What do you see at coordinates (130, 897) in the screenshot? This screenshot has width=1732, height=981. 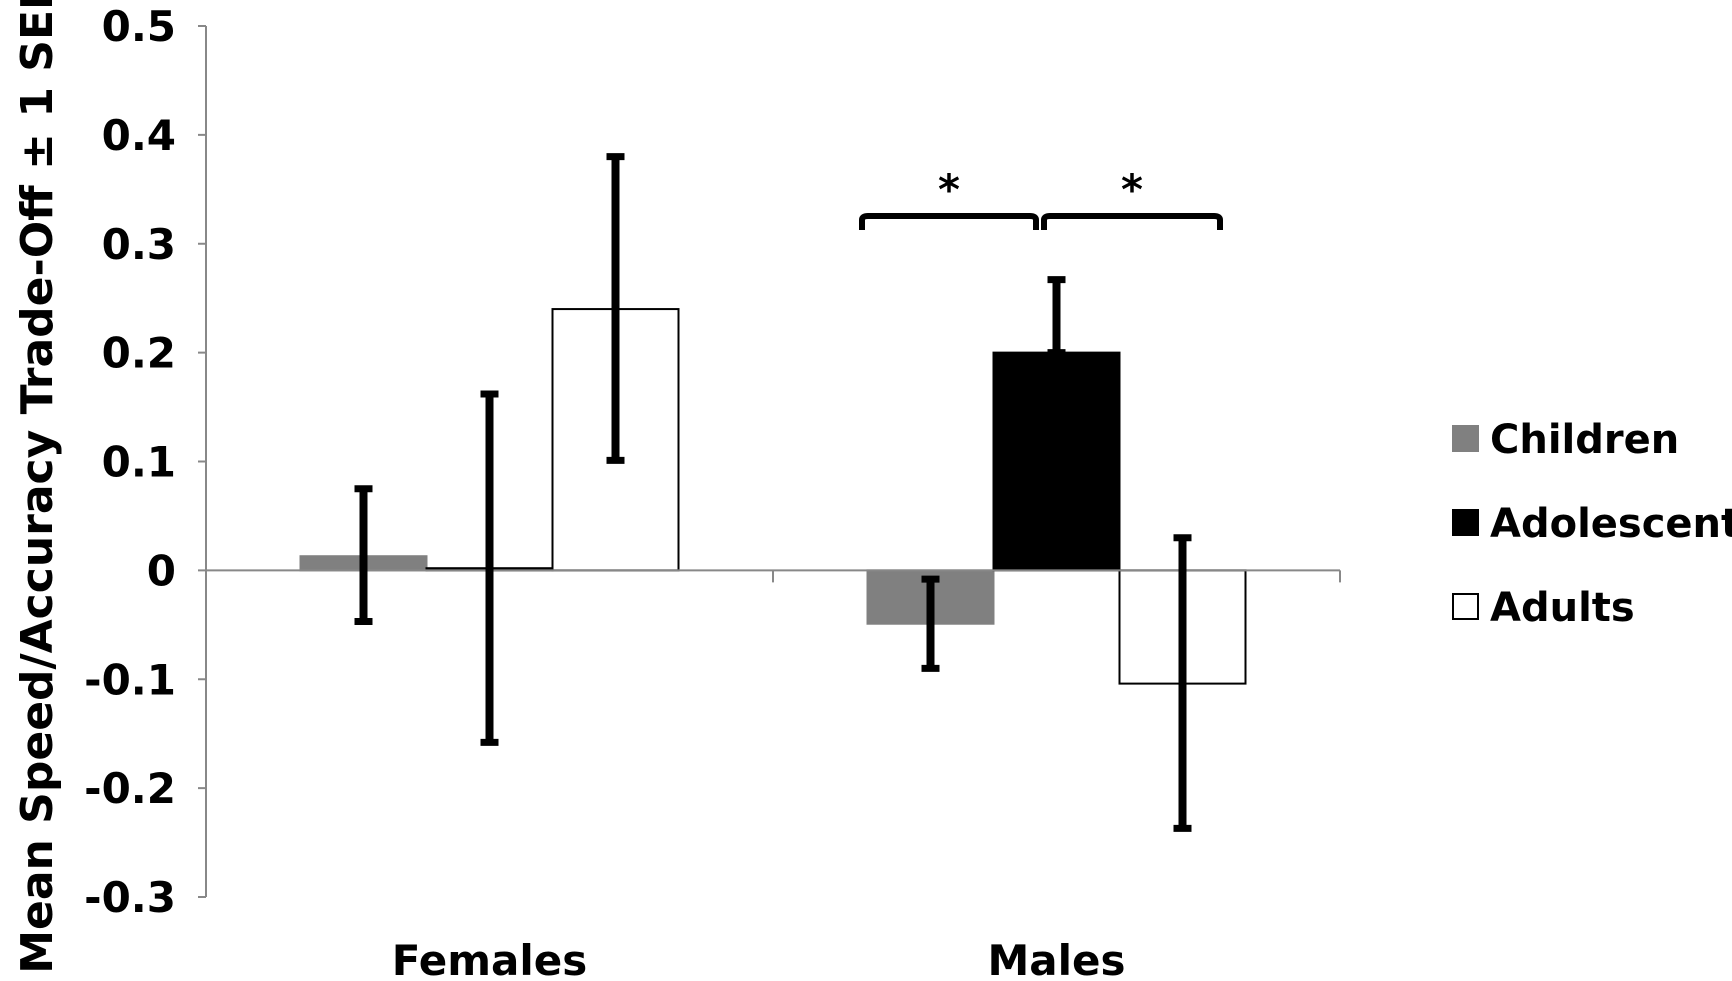 I see `y-tick-label: -0.3` at bounding box center [130, 897].